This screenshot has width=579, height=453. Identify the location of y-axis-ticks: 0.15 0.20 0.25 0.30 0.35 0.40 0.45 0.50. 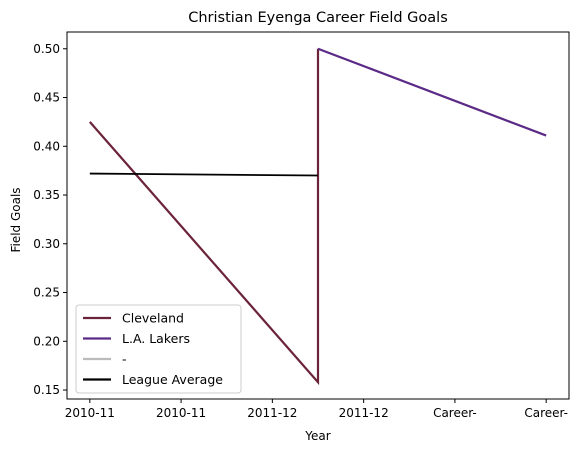
(50, 219).